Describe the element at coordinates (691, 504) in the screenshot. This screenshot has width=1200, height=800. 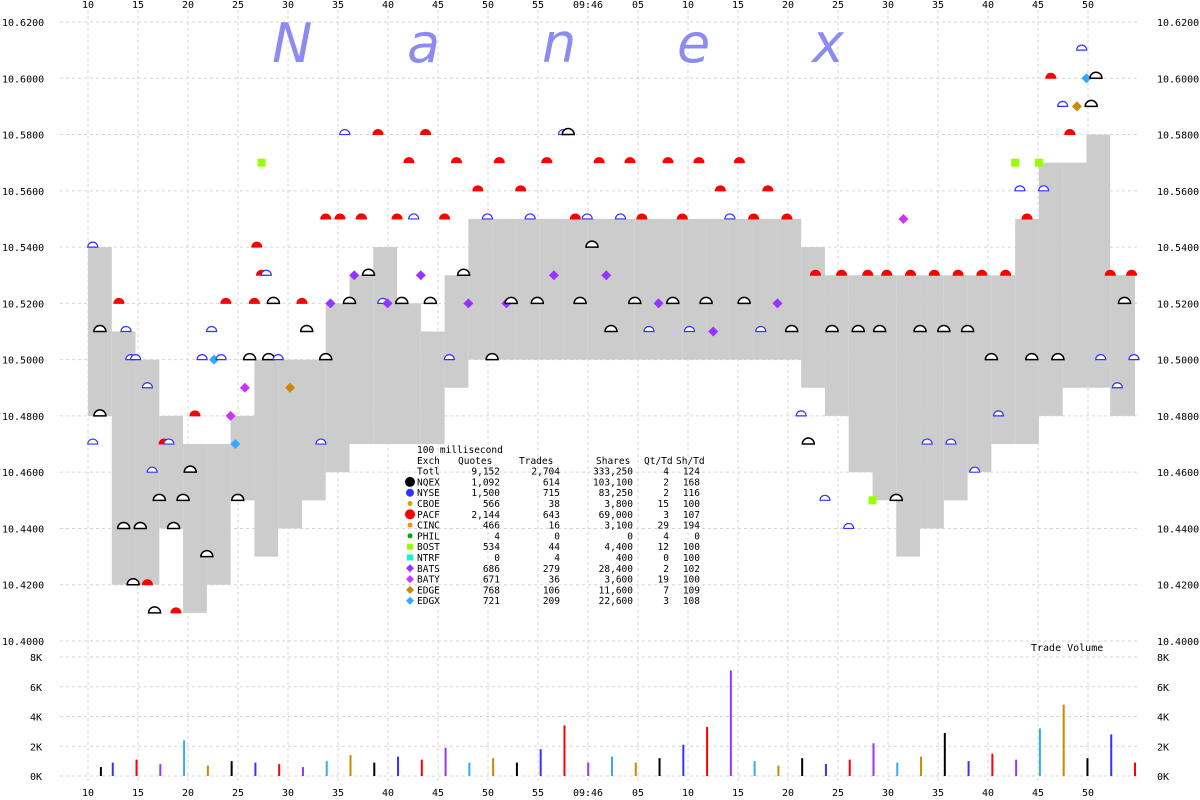
I see `legend-sh-td: 100` at that location.